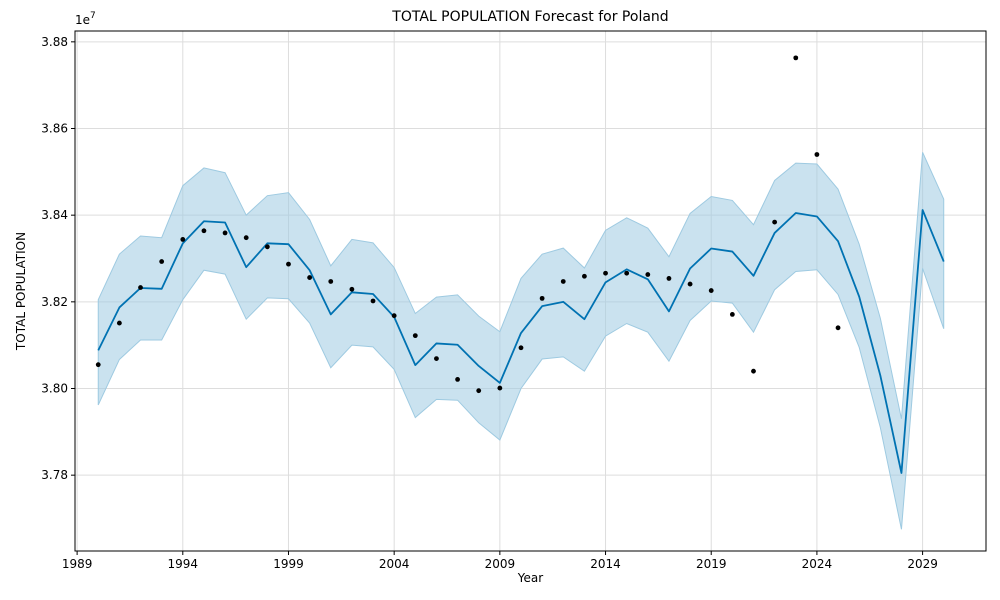  What do you see at coordinates (711, 564) in the screenshot?
I see `x-tick-label: 2019` at bounding box center [711, 564].